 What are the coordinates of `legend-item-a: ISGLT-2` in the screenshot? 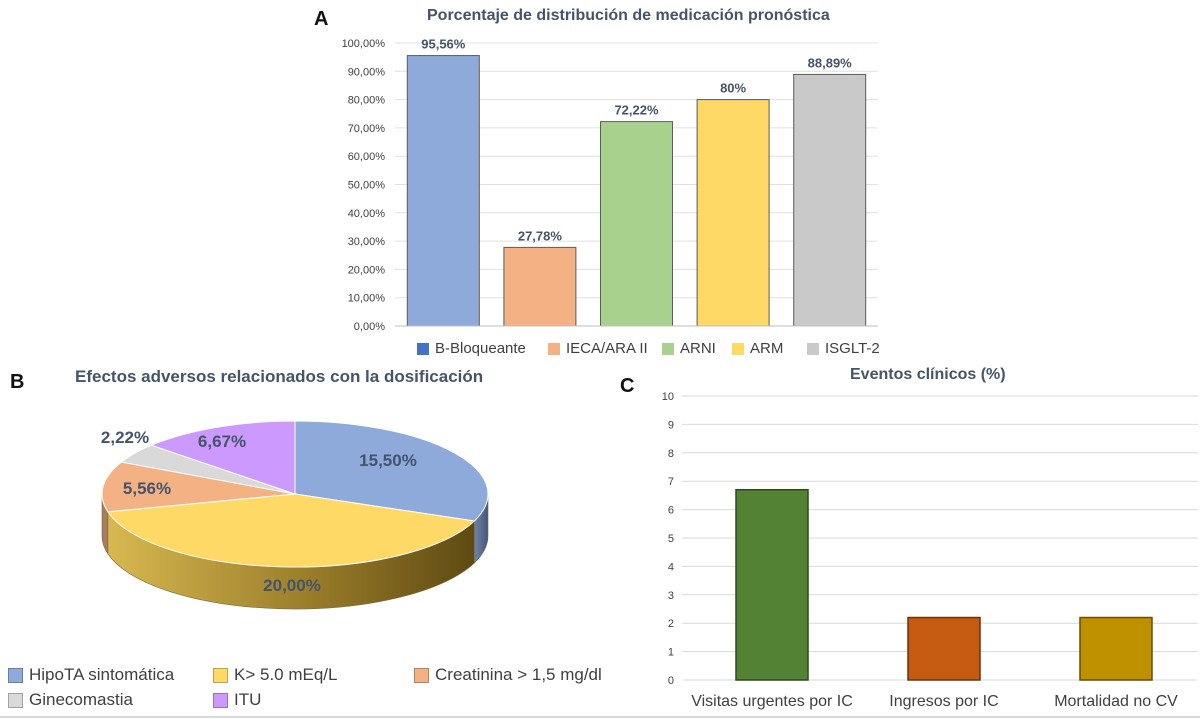 It's located at (843, 348).